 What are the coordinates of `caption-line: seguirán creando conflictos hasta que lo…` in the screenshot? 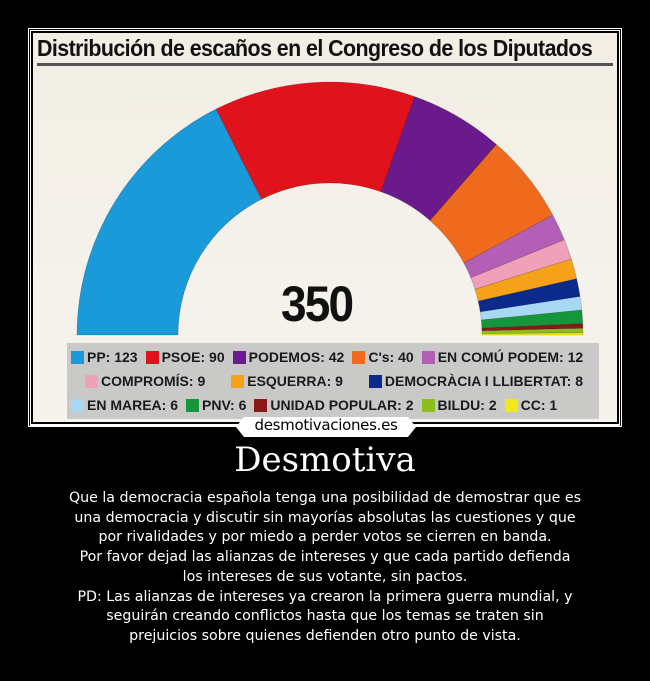 It's located at (325, 616).